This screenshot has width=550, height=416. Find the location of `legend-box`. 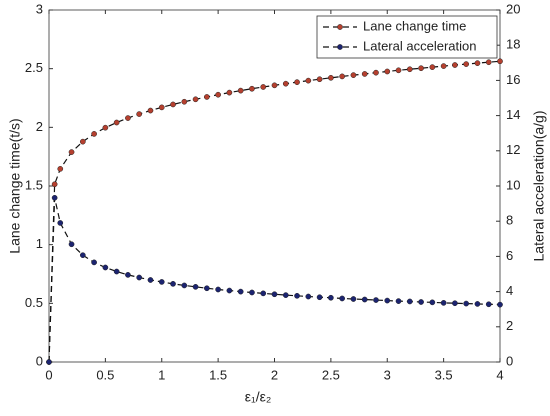

legend-box is located at coordinates (407, 37).